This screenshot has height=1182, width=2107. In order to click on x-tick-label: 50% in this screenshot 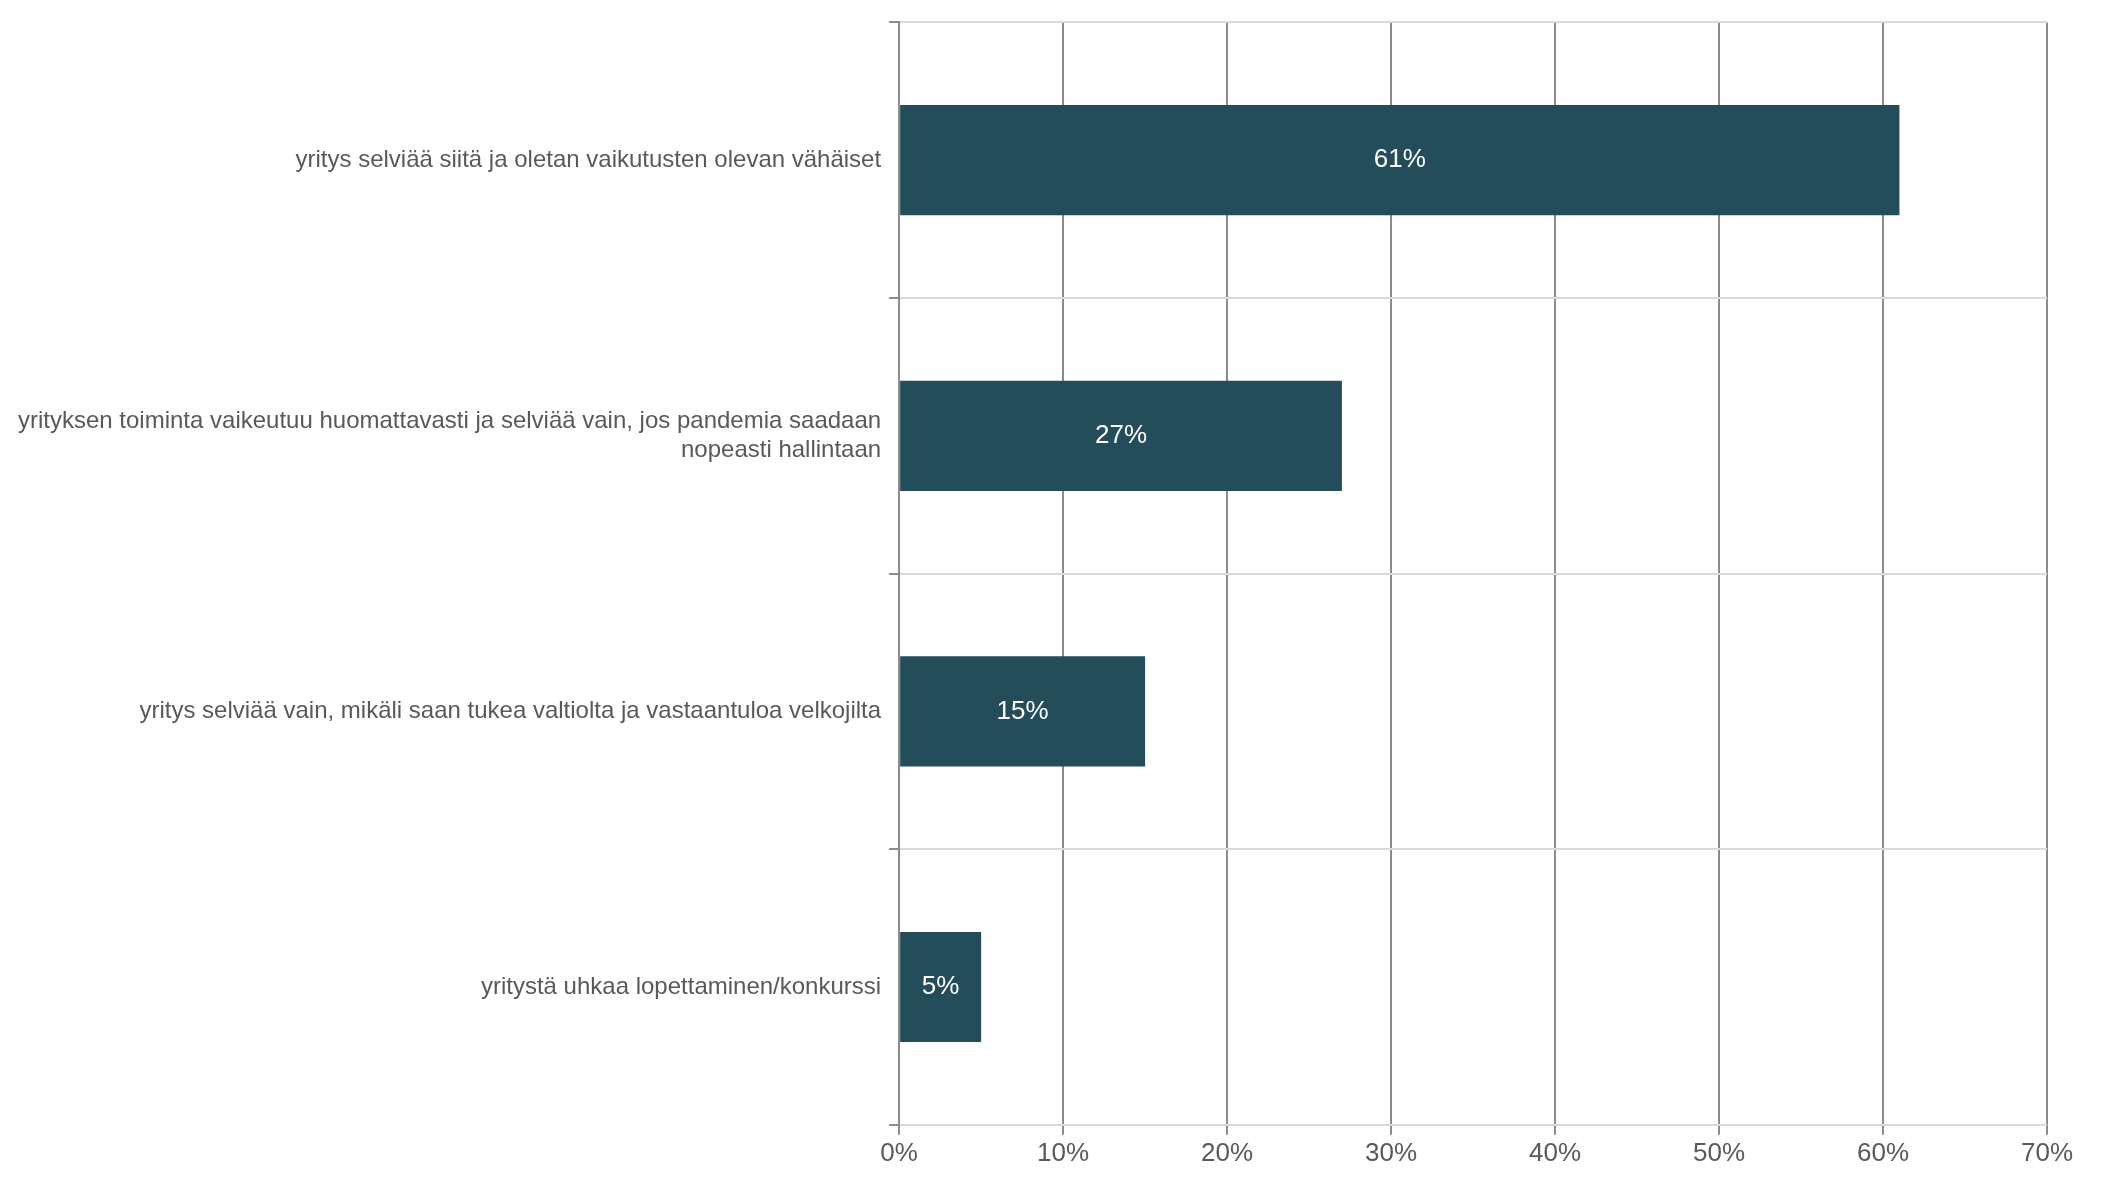, I will do `click(1719, 1151)`.